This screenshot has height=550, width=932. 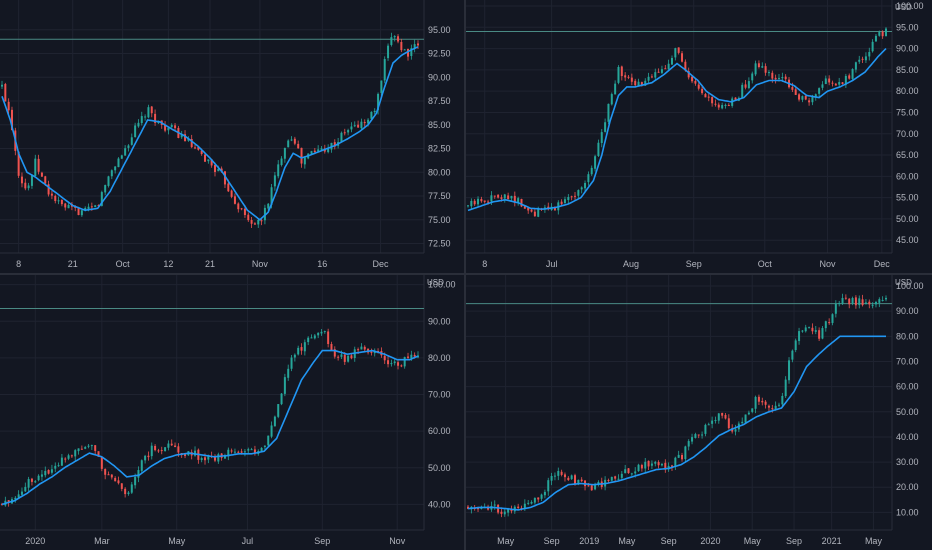 I want to click on pane-divider-horizontal, so click(x=466, y=274).